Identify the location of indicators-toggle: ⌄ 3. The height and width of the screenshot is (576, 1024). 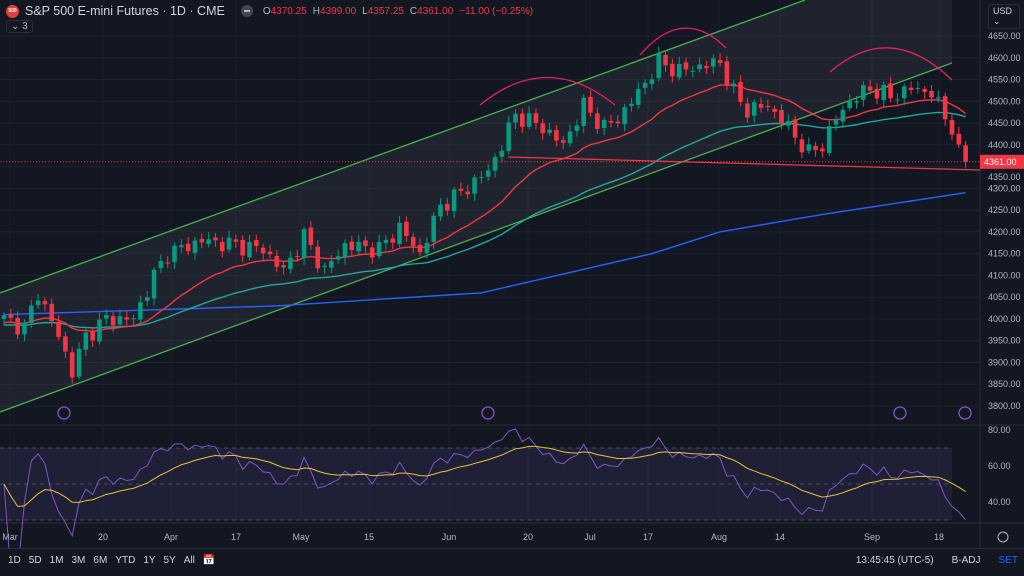
(19, 26).